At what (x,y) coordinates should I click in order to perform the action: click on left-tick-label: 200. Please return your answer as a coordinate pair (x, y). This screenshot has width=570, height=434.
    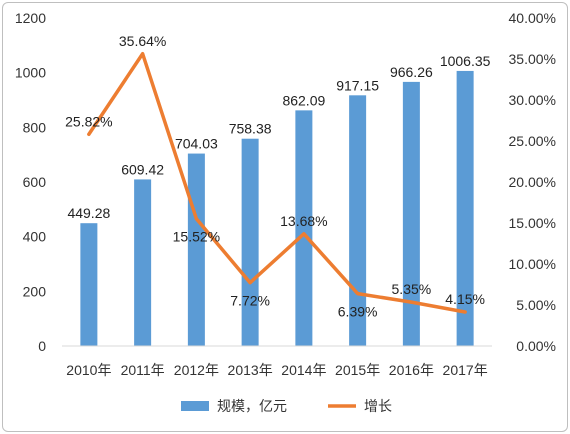
    Looking at the image, I should click on (35, 291).